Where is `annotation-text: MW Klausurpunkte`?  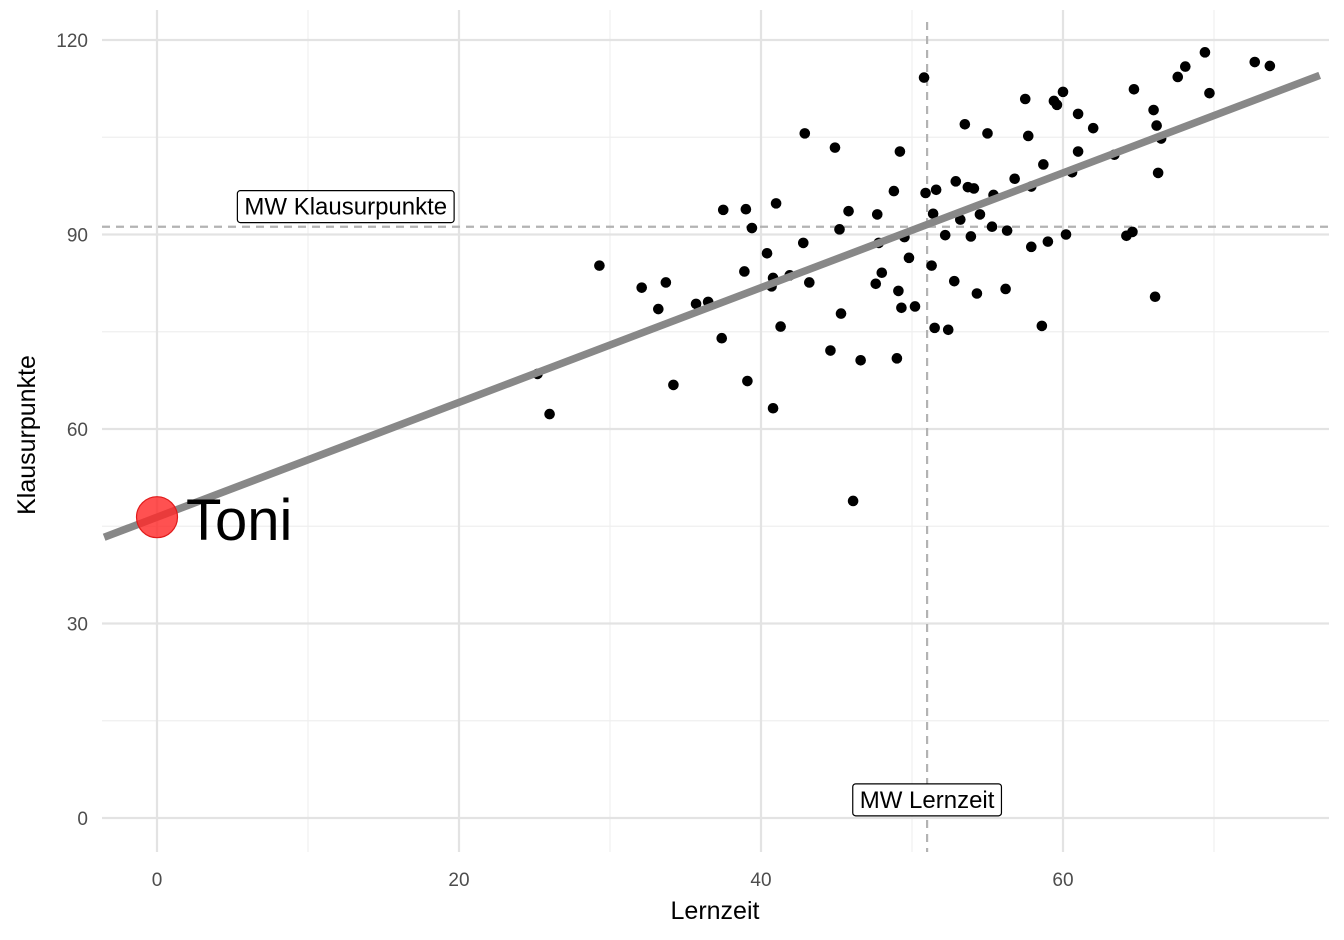 annotation-text: MW Klausurpunkte is located at coordinates (345, 207).